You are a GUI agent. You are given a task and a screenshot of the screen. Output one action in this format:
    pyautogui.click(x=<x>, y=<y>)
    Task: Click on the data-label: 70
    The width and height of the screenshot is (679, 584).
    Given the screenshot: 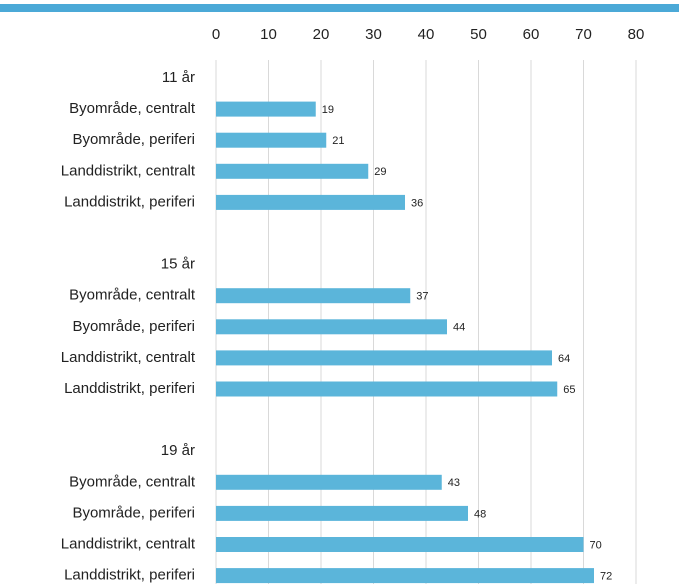 What is the action you would take?
    pyautogui.click(x=596, y=545)
    